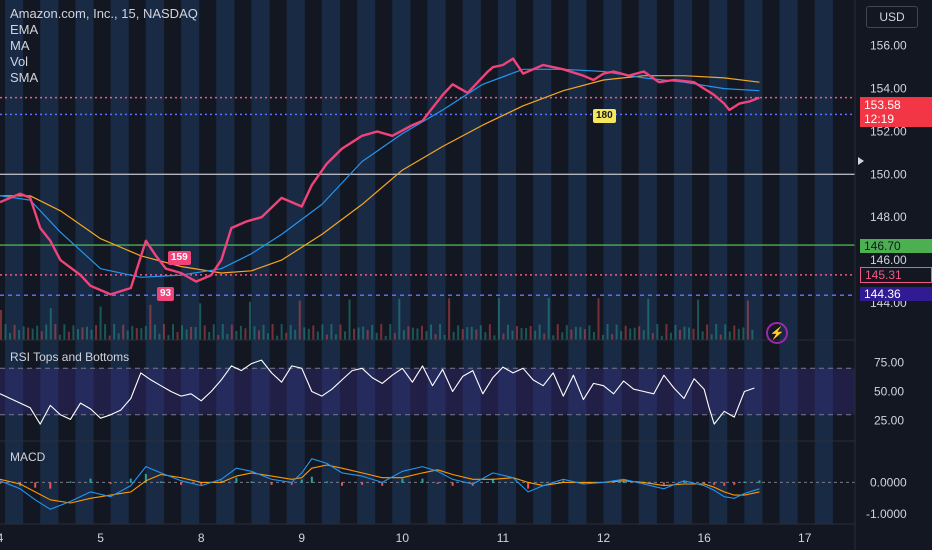 The image size is (932, 550). I want to click on currency-button: USD, so click(892, 17).